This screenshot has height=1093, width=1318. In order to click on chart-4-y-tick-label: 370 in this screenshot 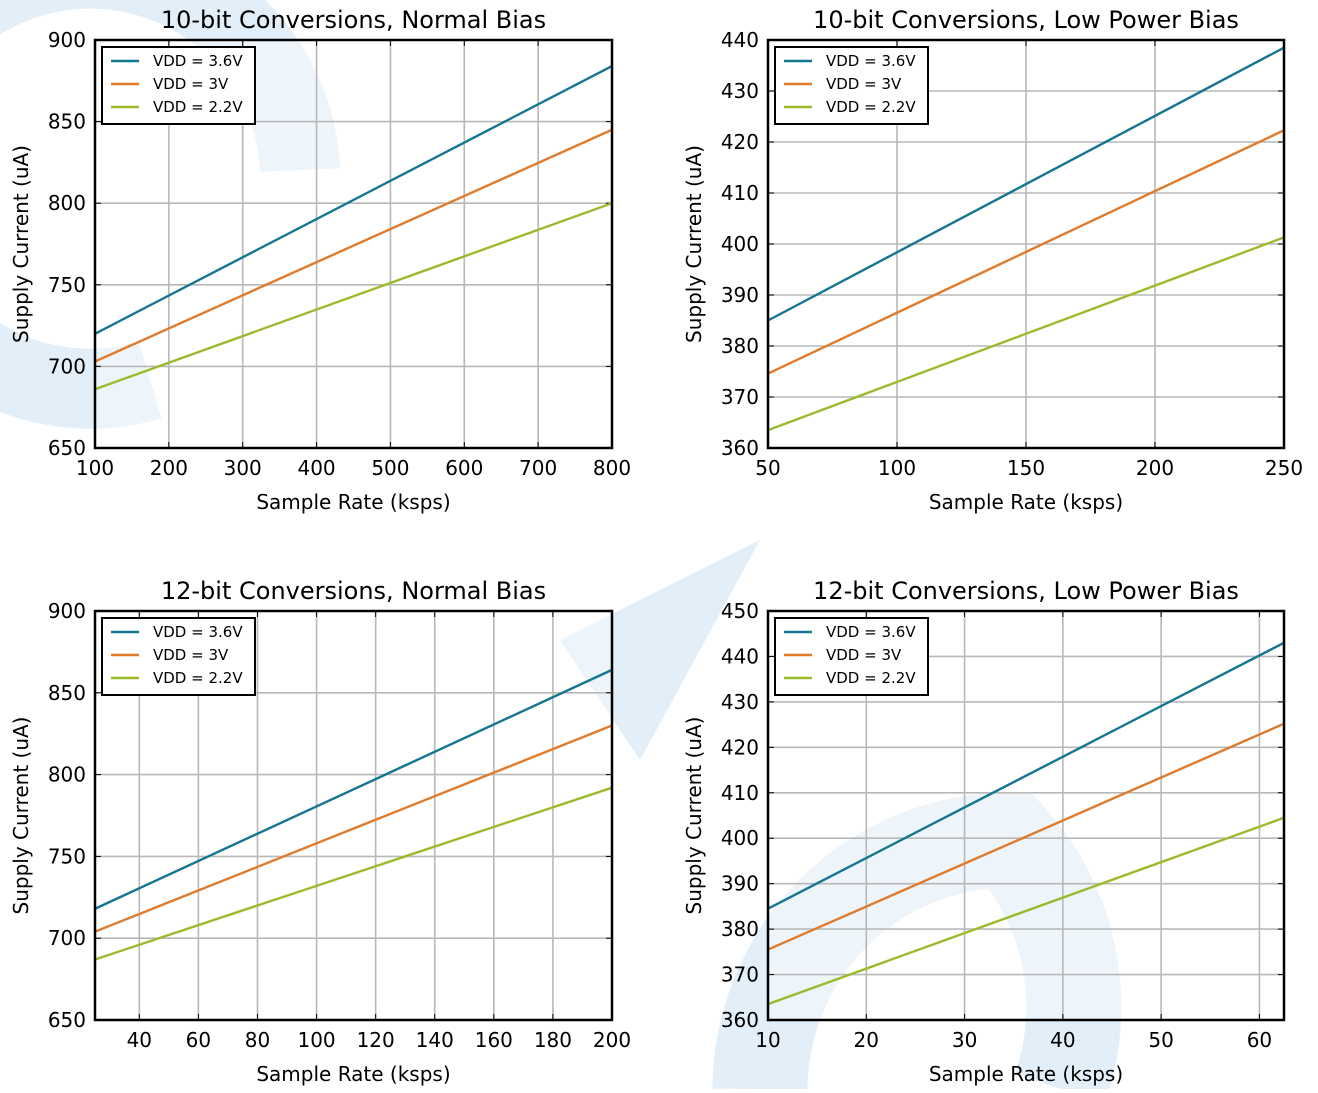, I will do `click(740, 975)`.